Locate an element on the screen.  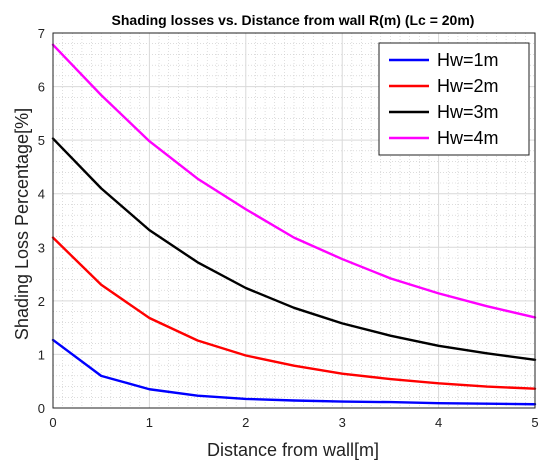
legend: Hw=1m Hw=2m Hw=3m Hw=4m is located at coordinates (454, 99).